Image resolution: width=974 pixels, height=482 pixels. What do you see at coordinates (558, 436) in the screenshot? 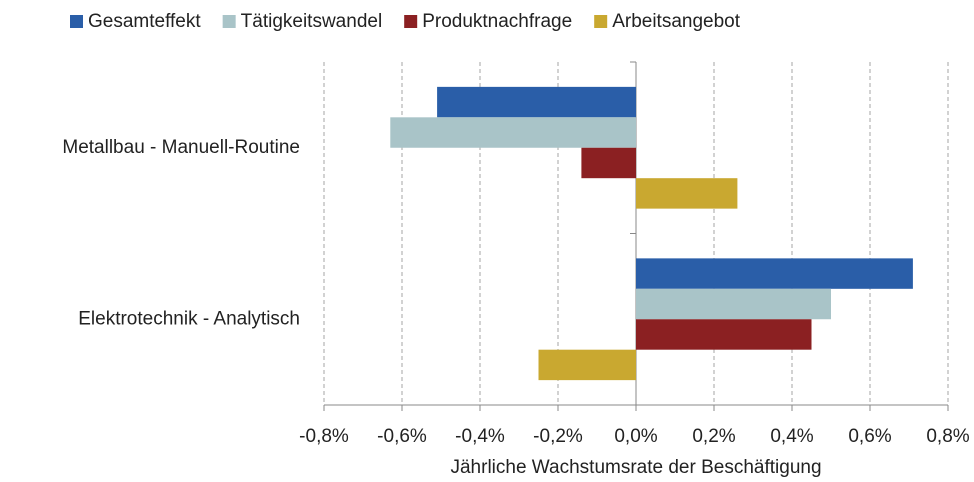
I see `x-tick-label: -0,2%` at bounding box center [558, 436].